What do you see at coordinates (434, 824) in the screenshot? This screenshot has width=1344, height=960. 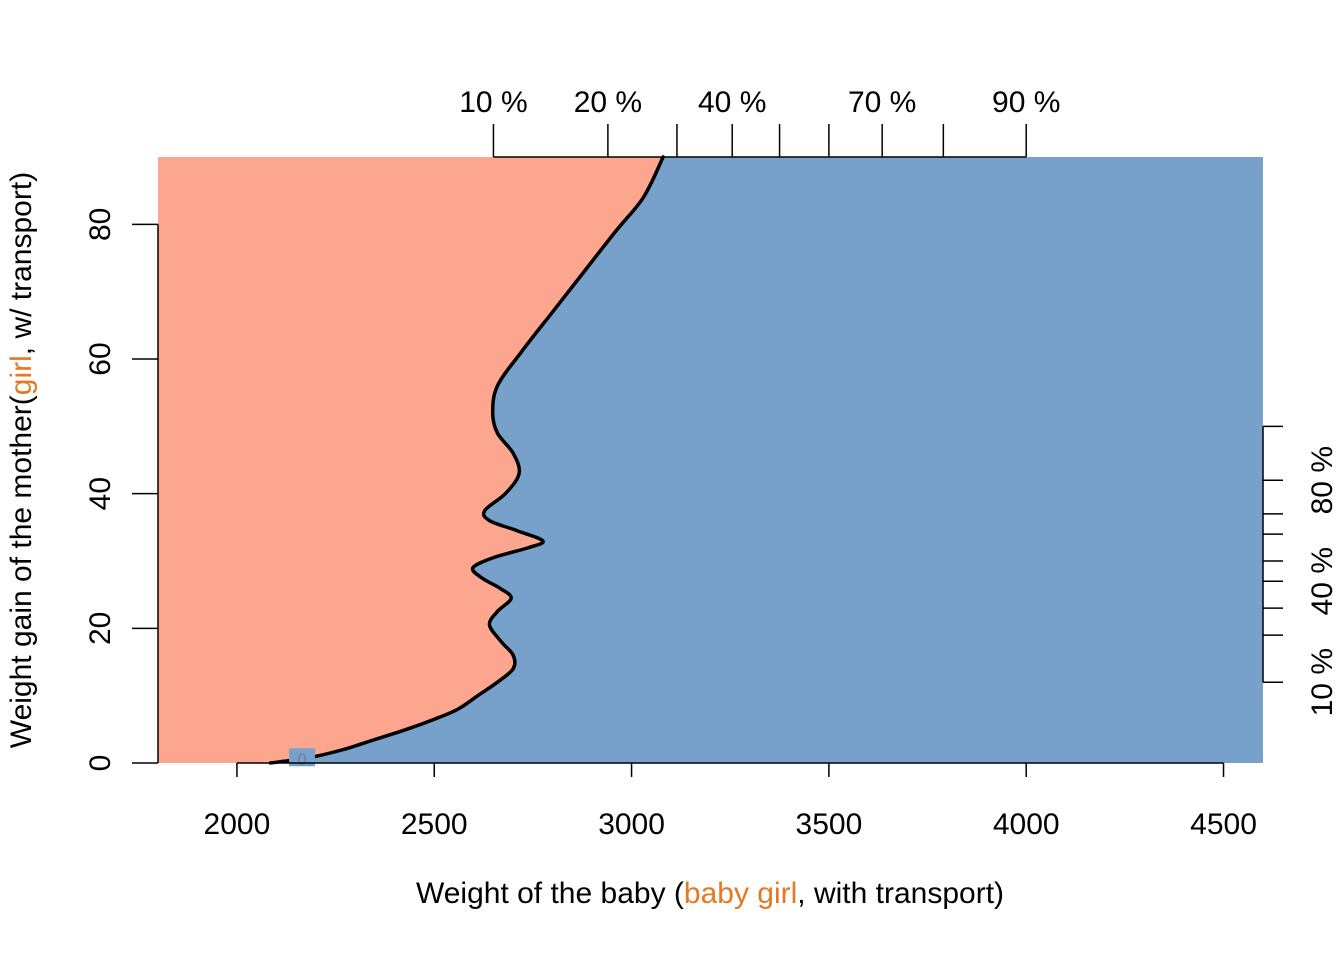 I see `x-tick-label: 2500` at bounding box center [434, 824].